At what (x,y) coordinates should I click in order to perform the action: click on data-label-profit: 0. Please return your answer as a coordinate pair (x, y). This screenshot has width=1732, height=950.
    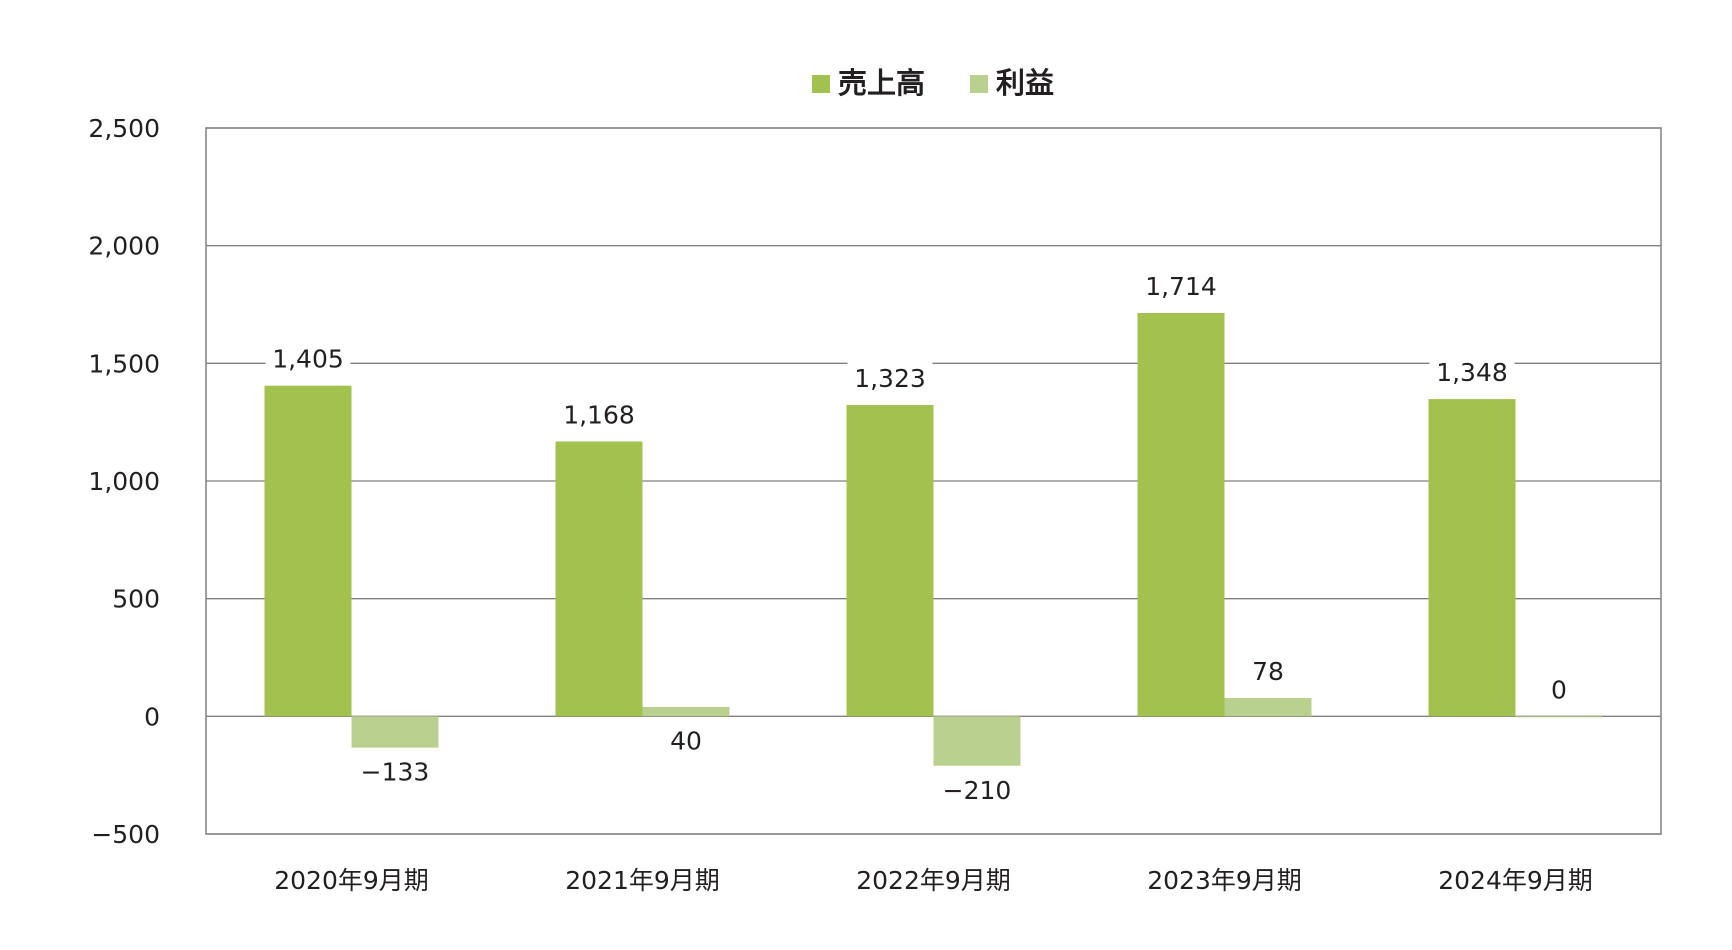
    Looking at the image, I should click on (1559, 689).